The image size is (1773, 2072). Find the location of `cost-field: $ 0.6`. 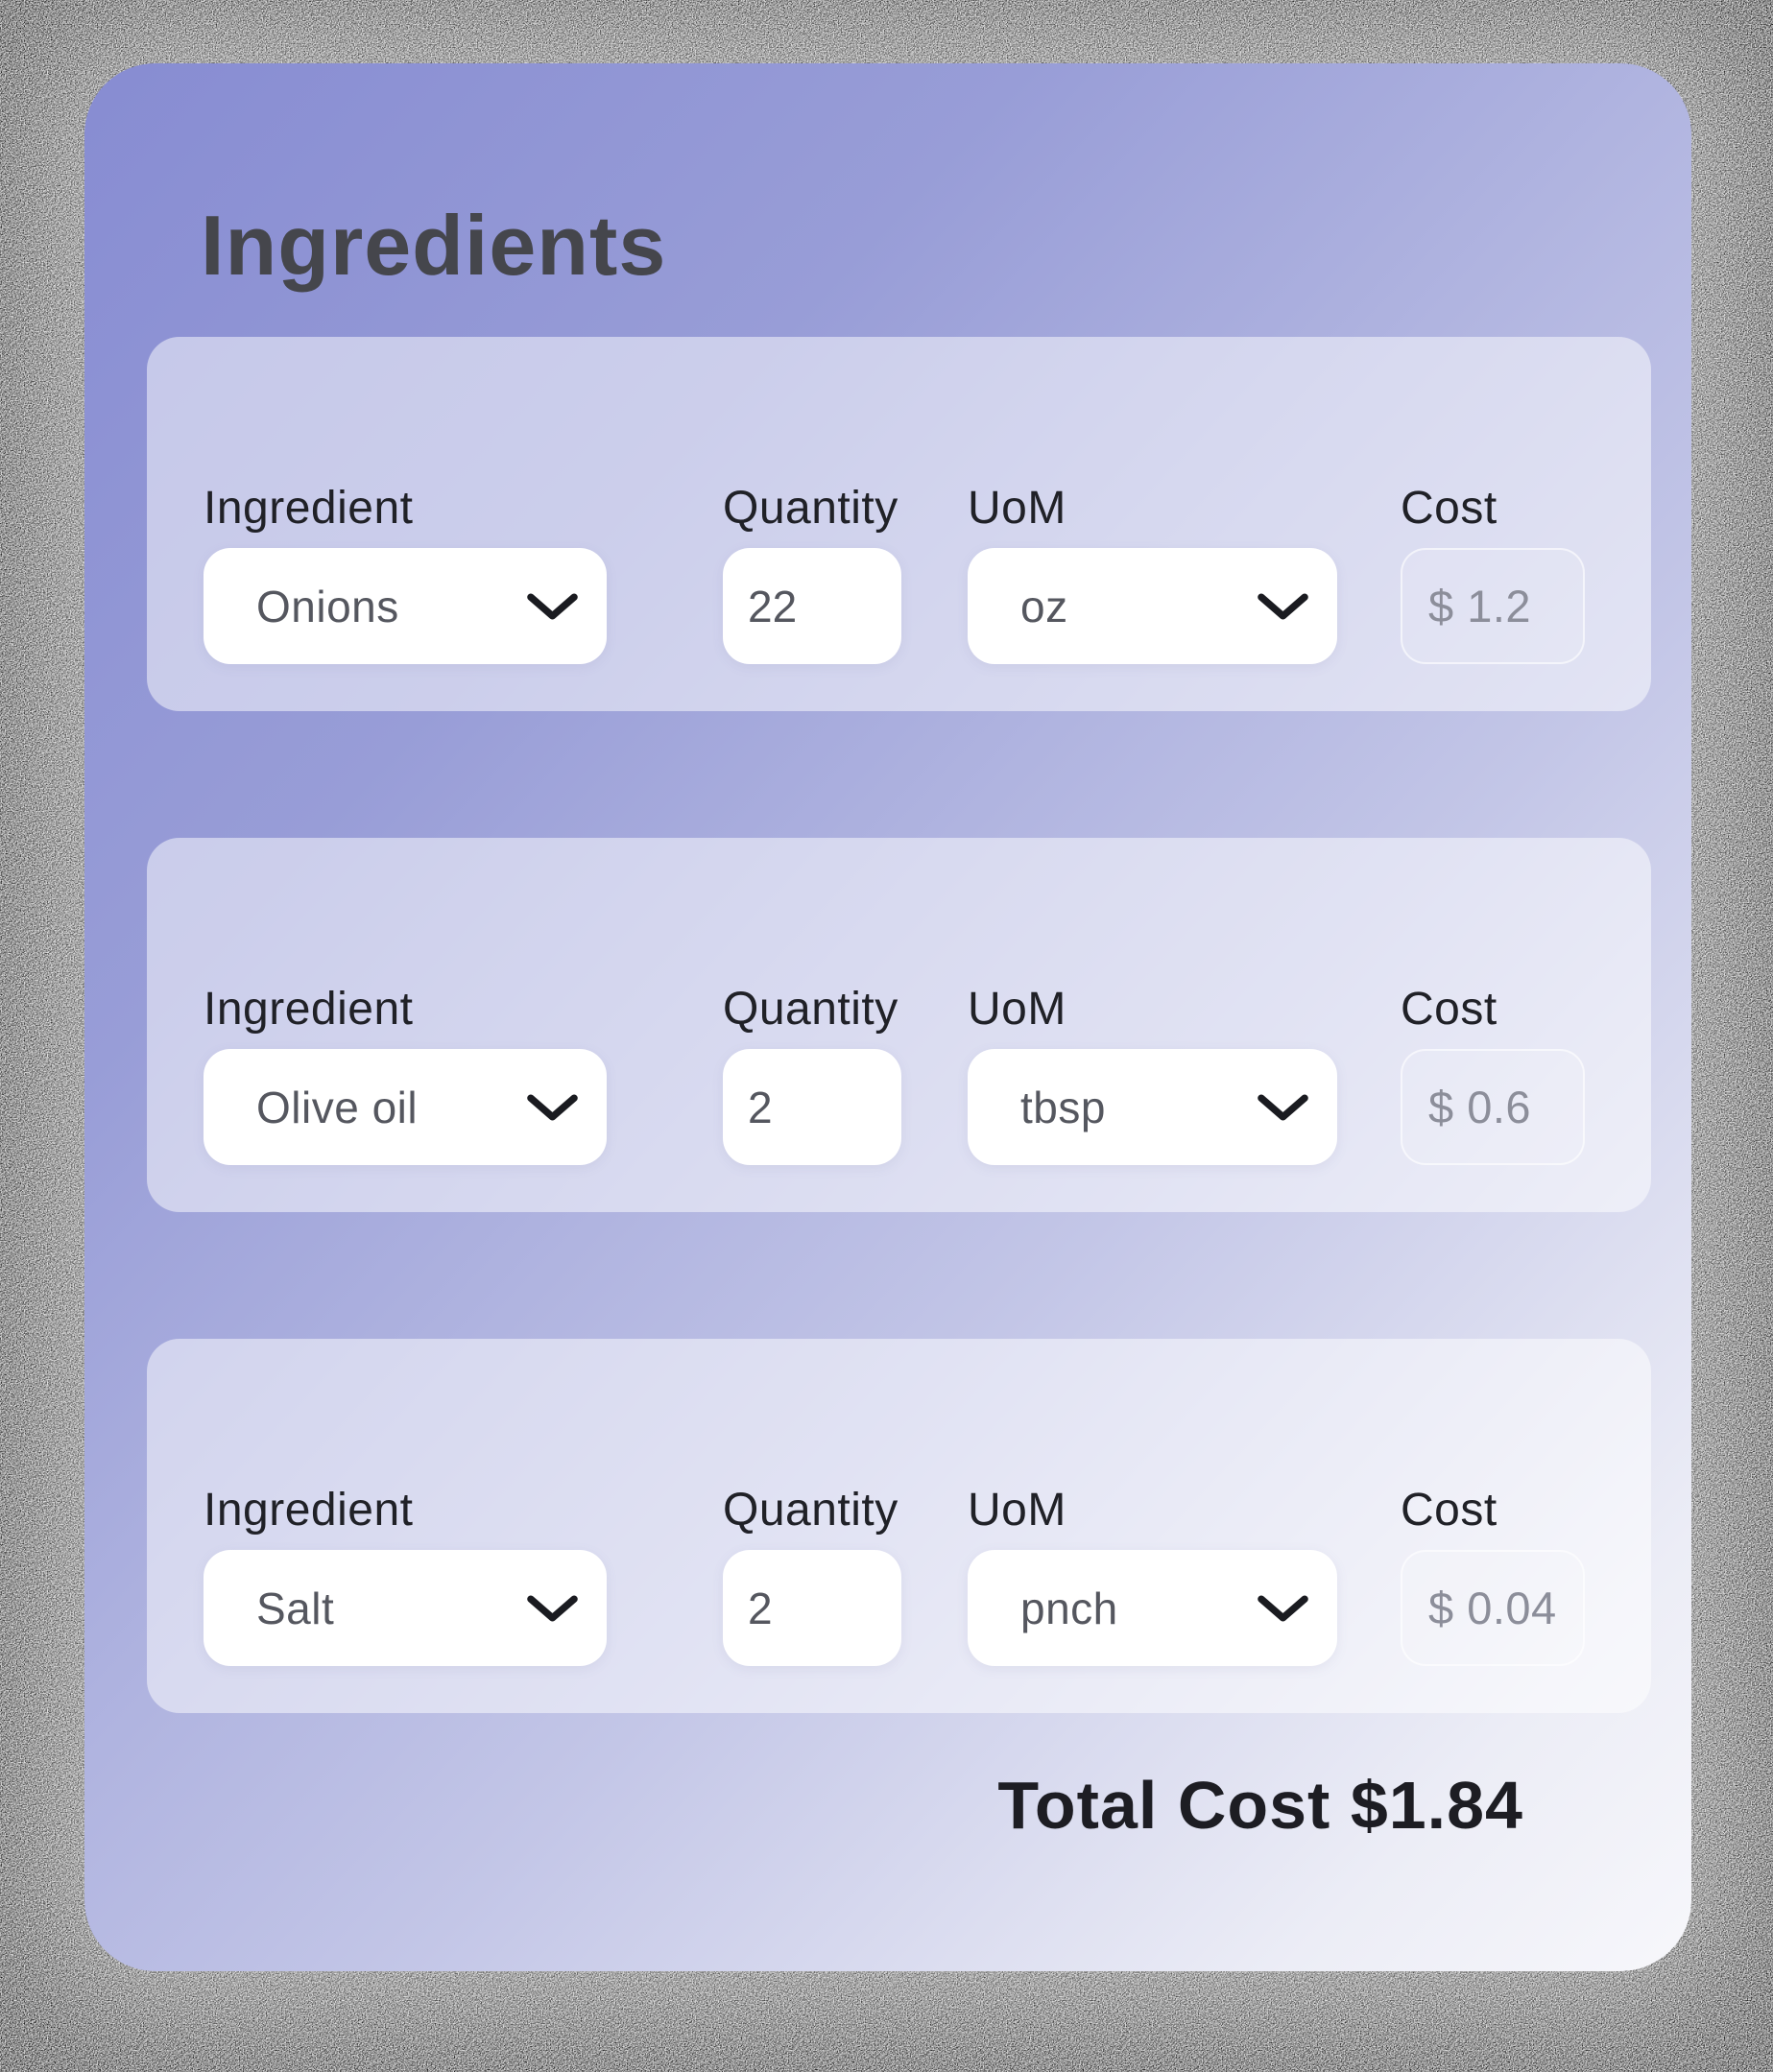

cost-field: $ 0.6 is located at coordinates (1493, 1107).